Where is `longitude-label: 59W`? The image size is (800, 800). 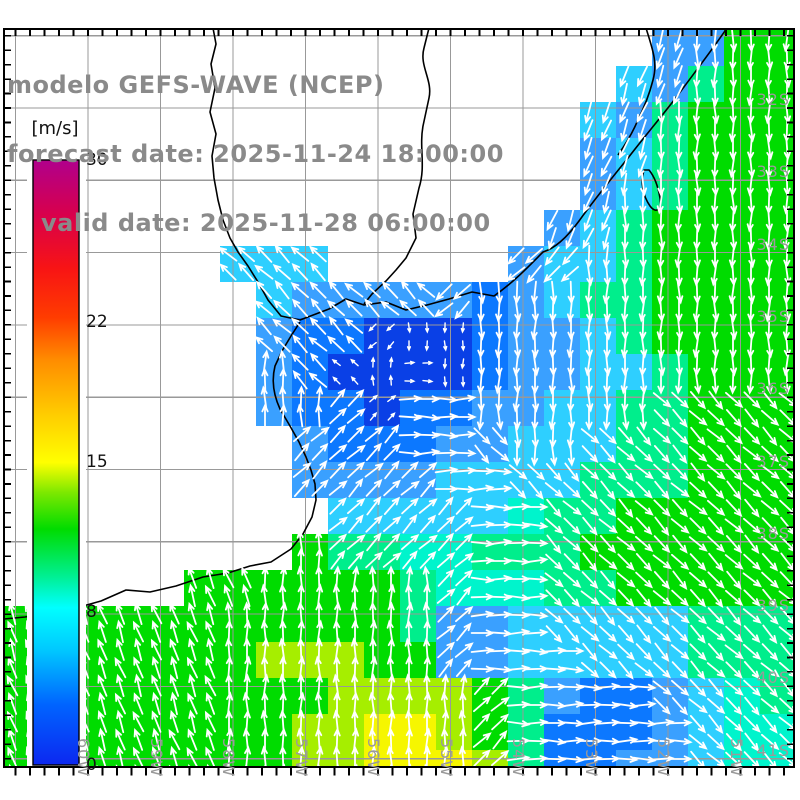 longitude-label: 59W is located at coordinates (156, 758).